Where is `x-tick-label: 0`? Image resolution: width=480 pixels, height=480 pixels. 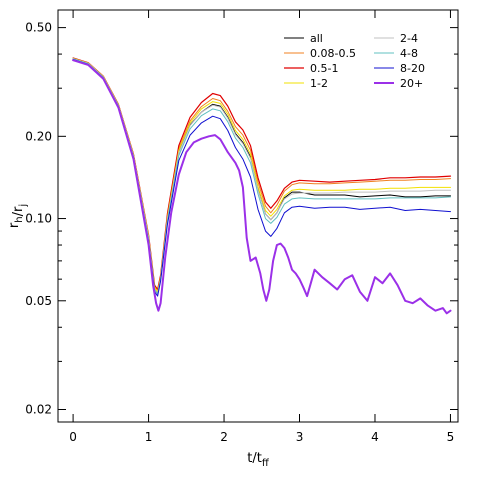 x-tick-label: 0 is located at coordinates (73, 437).